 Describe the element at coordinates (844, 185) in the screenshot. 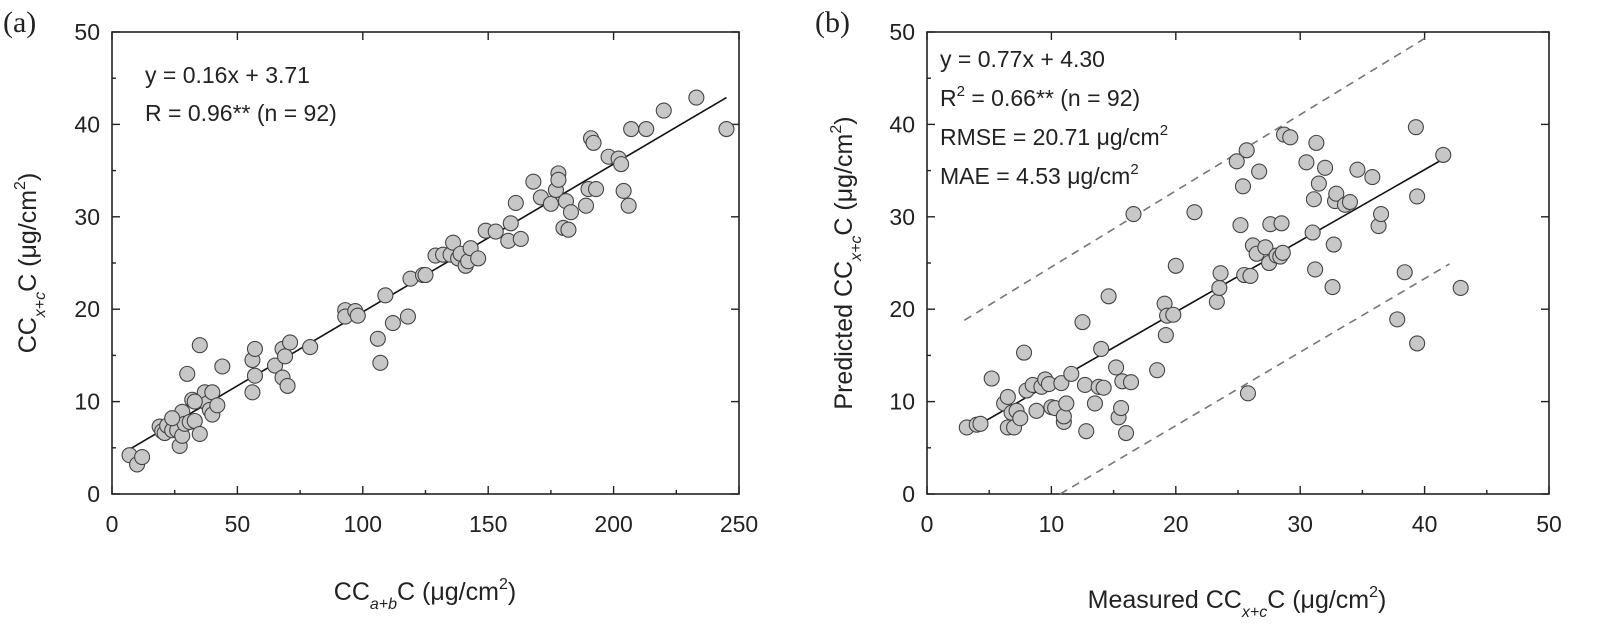

I see `panel-b-ylabel-tail: C (μg/cm` at that location.